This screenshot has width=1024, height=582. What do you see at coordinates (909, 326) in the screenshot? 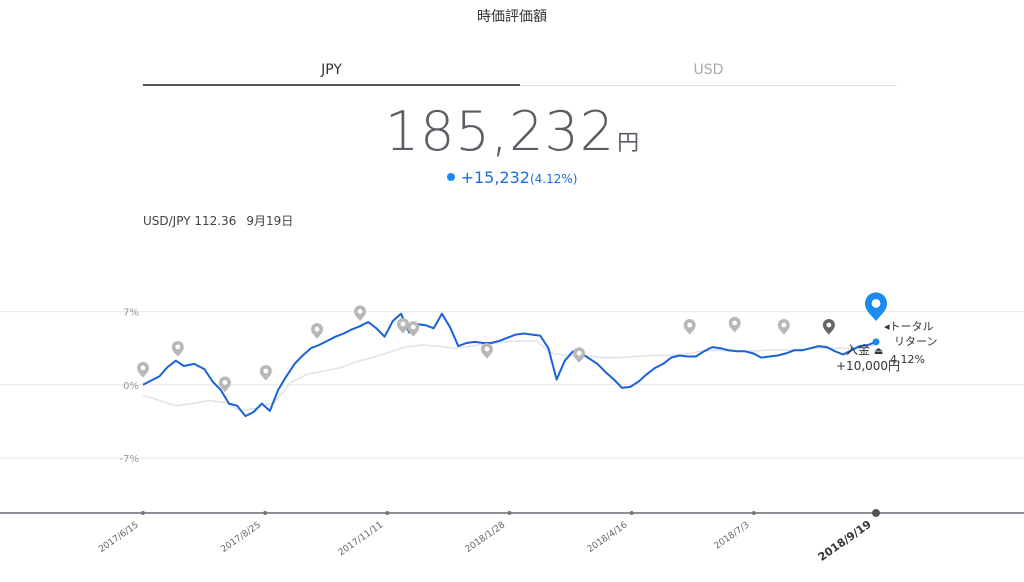
I see `total-return-label: ◂トータル` at bounding box center [909, 326].